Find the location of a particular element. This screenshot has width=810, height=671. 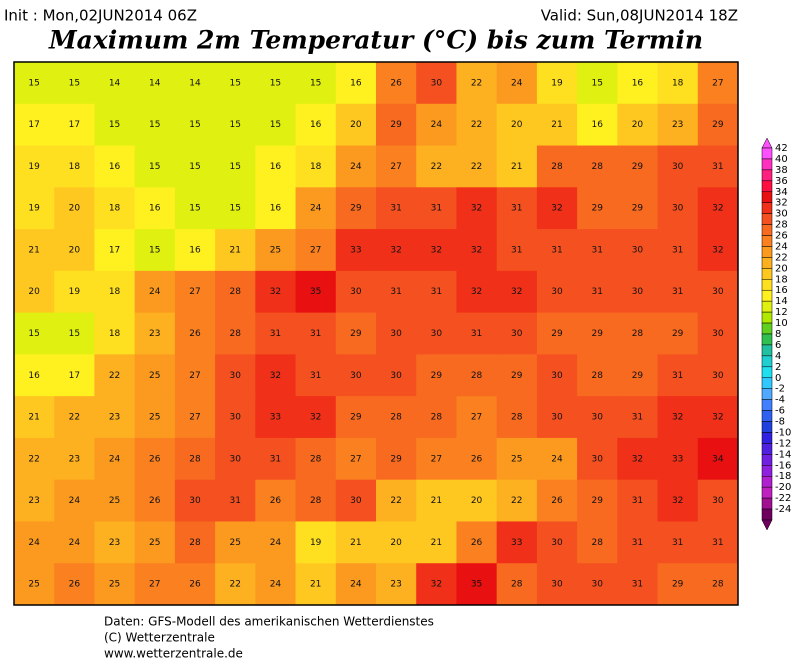

temperature-label: 14 is located at coordinates (195, 83).